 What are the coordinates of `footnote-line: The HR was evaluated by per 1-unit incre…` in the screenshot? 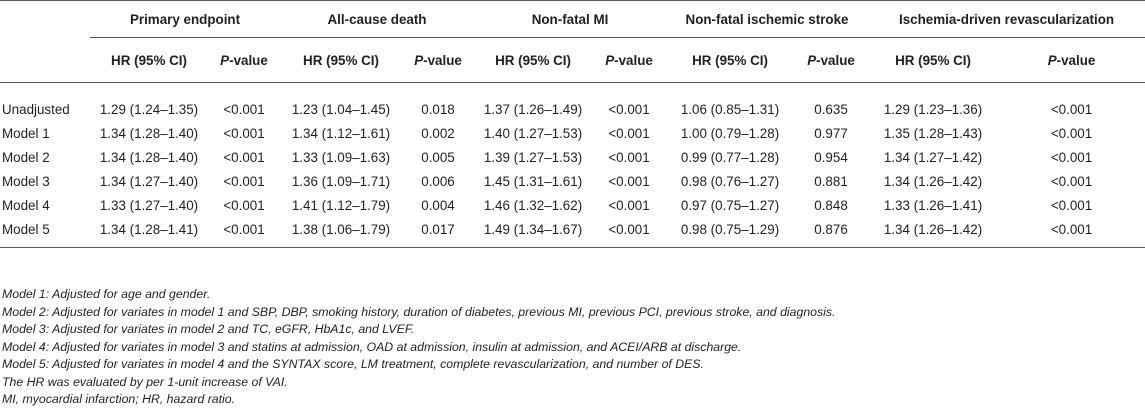 It's located at (145, 381).